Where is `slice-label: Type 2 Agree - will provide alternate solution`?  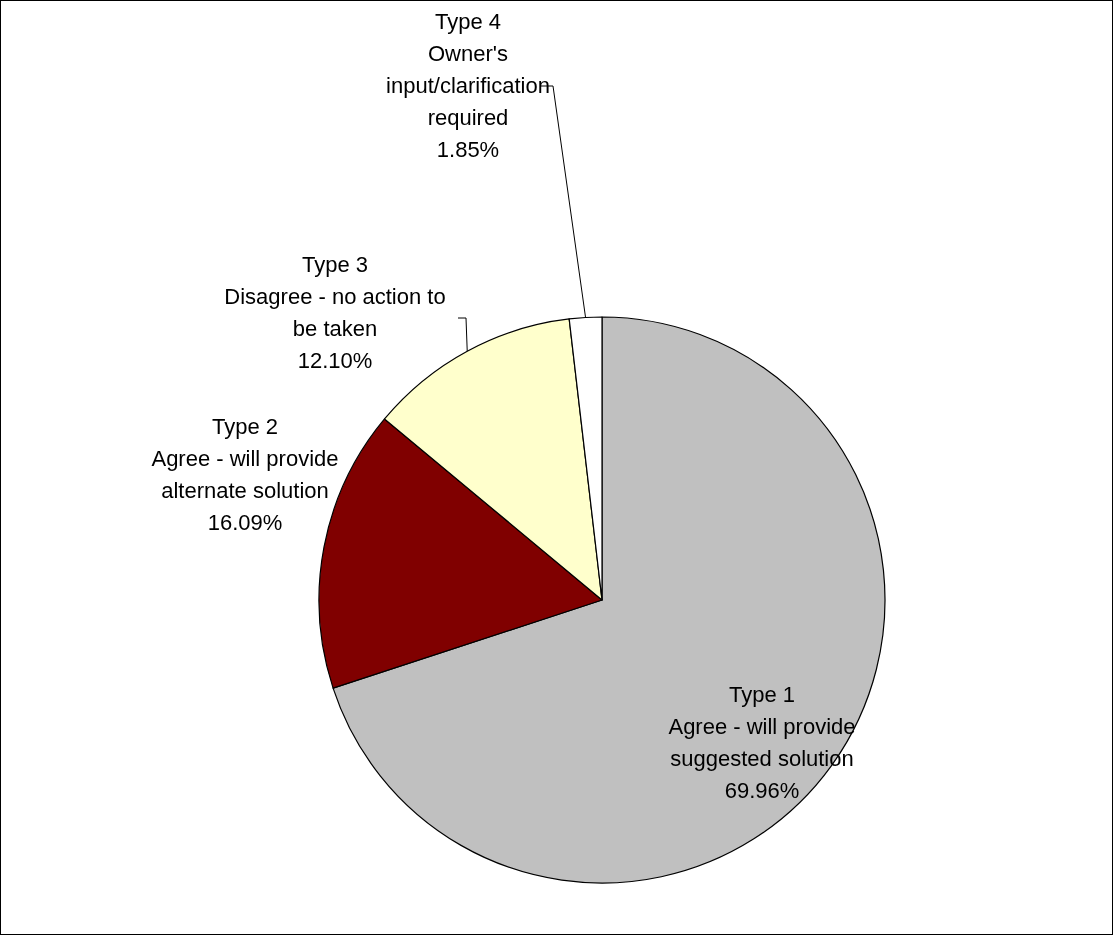
slice-label: Type 2 Agree - will provide alternate solution is located at coordinates (245, 458).